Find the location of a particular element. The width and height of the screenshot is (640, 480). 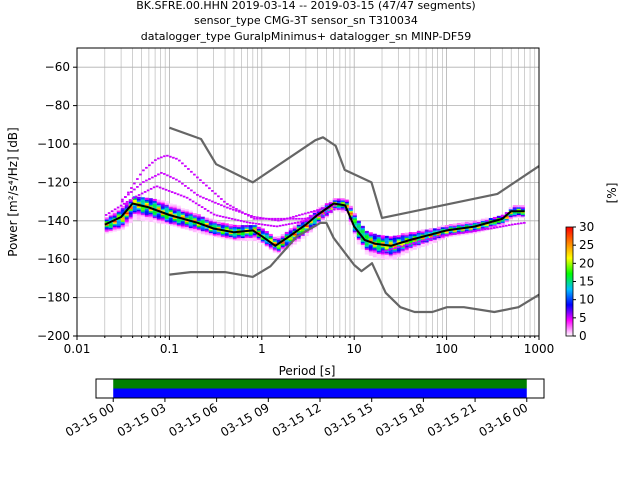

timeline-tick-label: 03-15 06 is located at coordinates (193, 419).